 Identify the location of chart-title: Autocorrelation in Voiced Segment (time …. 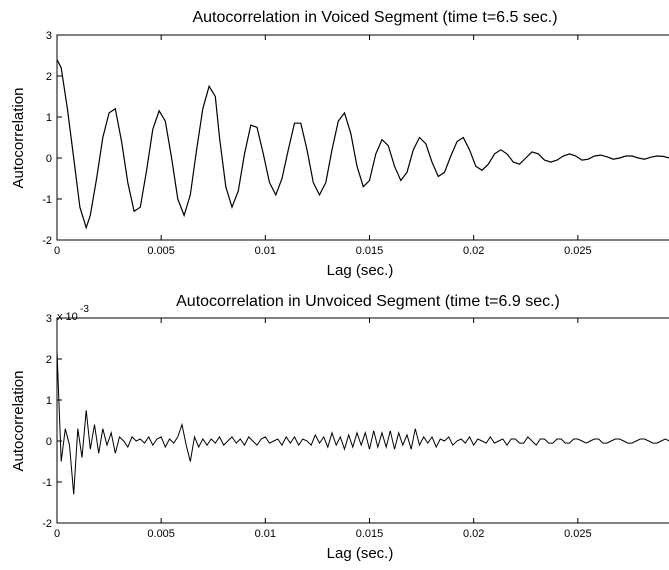
(374, 17).